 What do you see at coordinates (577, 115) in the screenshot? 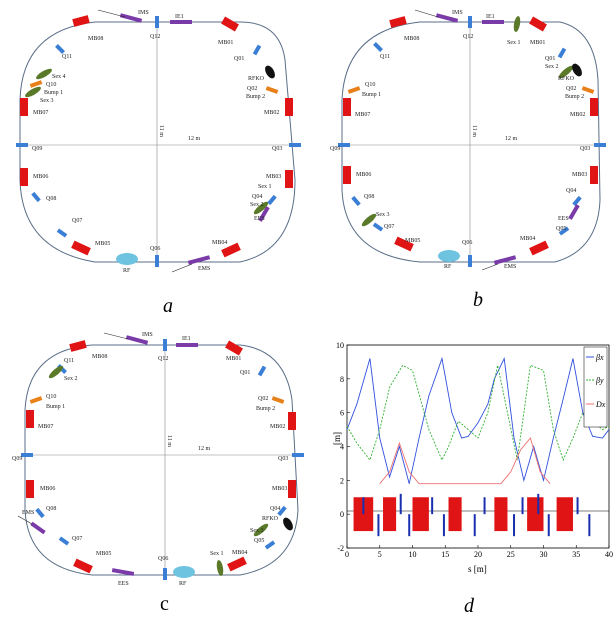
I see `ring-b-label: MB02` at bounding box center [577, 115].